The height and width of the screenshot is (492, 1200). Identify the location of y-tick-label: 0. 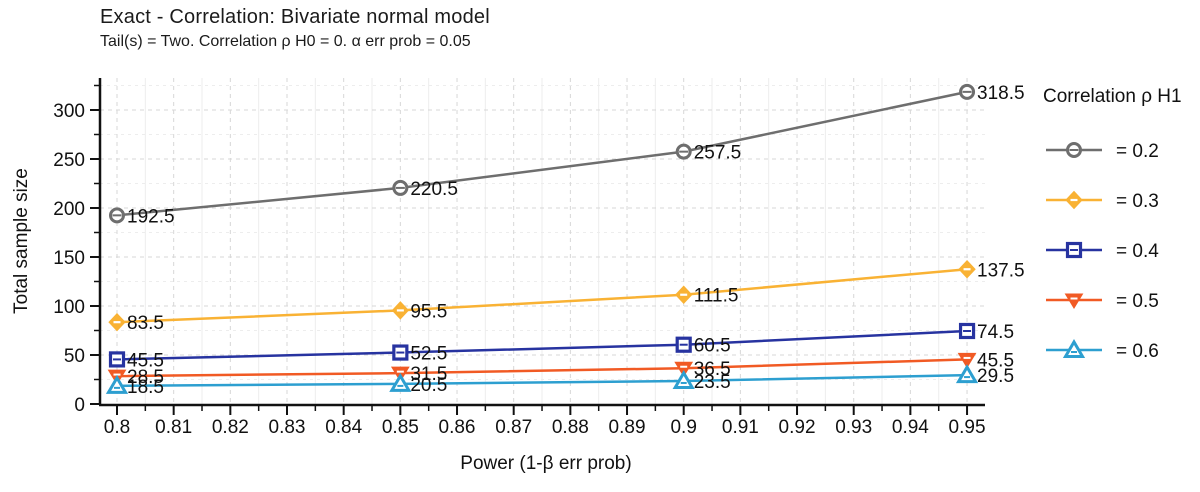
(79, 405).